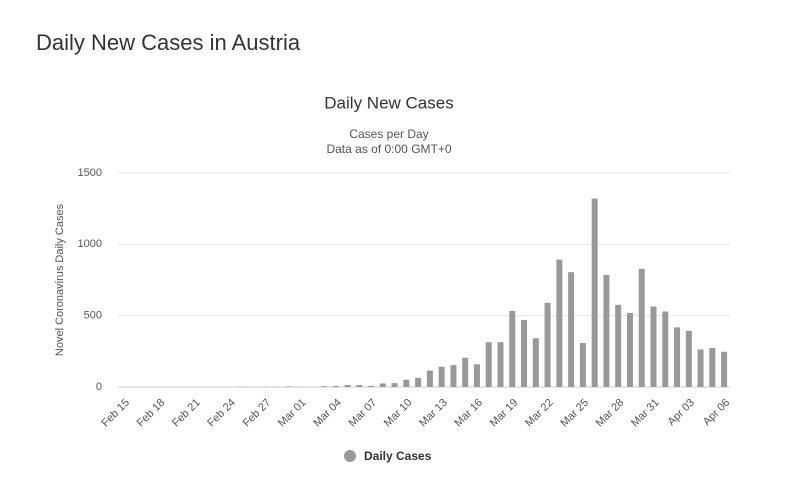 Image resolution: width=792 pixels, height=501 pixels. What do you see at coordinates (90, 244) in the screenshot?
I see `y-tick-label: 1000` at bounding box center [90, 244].